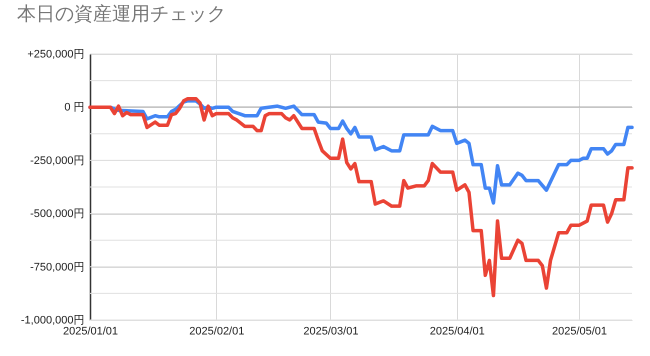 This screenshot has width=650, height=356. What do you see at coordinates (57, 214) in the screenshot?
I see `y-tick-label: -500,000円` at bounding box center [57, 214].